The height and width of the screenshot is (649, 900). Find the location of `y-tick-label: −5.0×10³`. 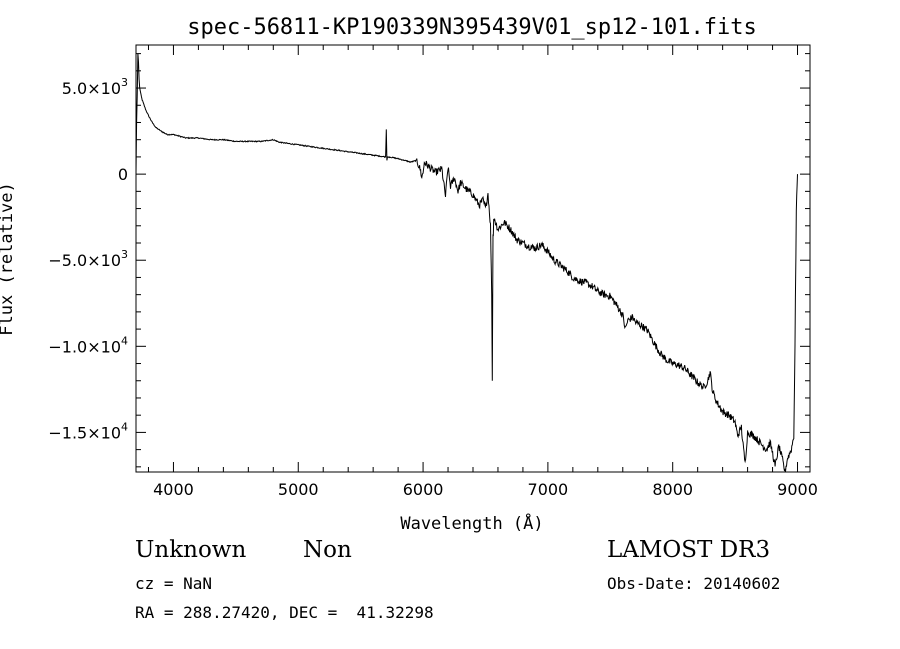

y-tick-label: −5.0×10³ is located at coordinates (88, 259).